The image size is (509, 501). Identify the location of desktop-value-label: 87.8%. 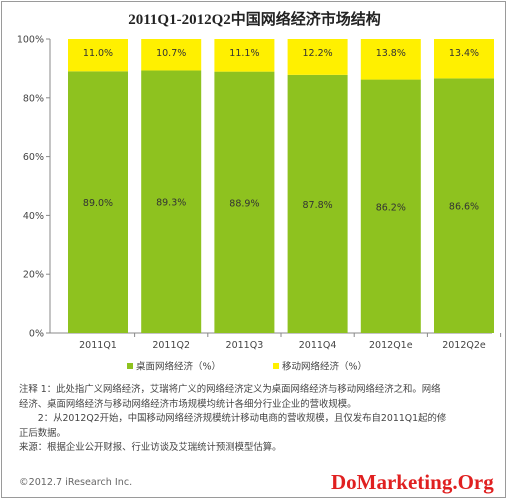
(318, 205).